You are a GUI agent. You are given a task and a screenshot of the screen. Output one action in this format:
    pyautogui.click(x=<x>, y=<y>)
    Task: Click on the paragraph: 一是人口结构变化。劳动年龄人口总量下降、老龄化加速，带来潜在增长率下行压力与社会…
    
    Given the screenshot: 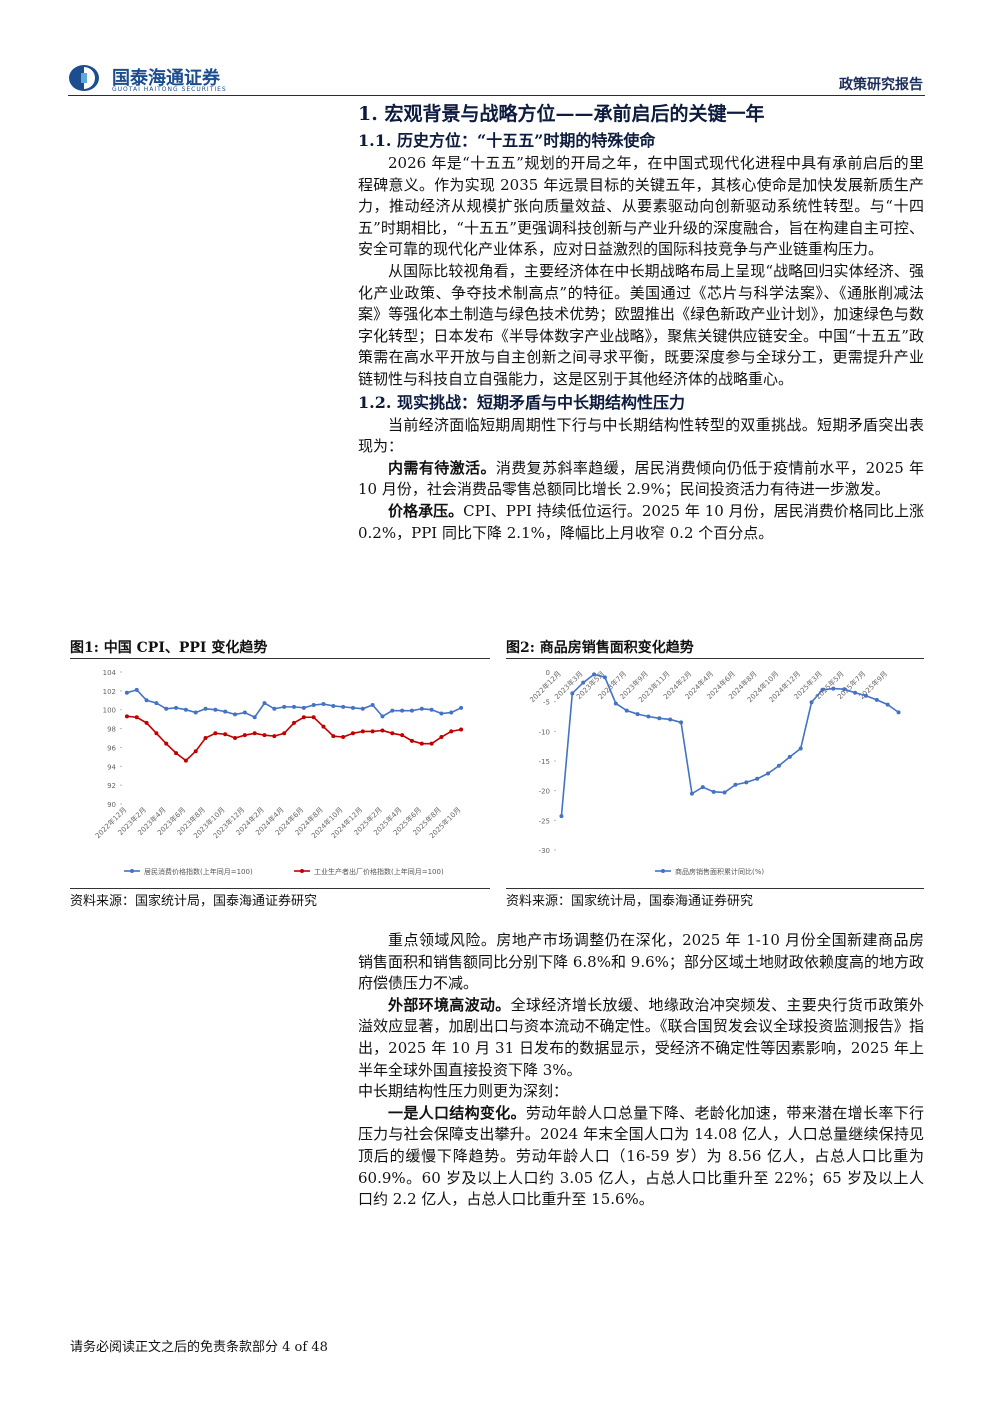 What is the action you would take?
    pyautogui.click(x=641, y=1157)
    